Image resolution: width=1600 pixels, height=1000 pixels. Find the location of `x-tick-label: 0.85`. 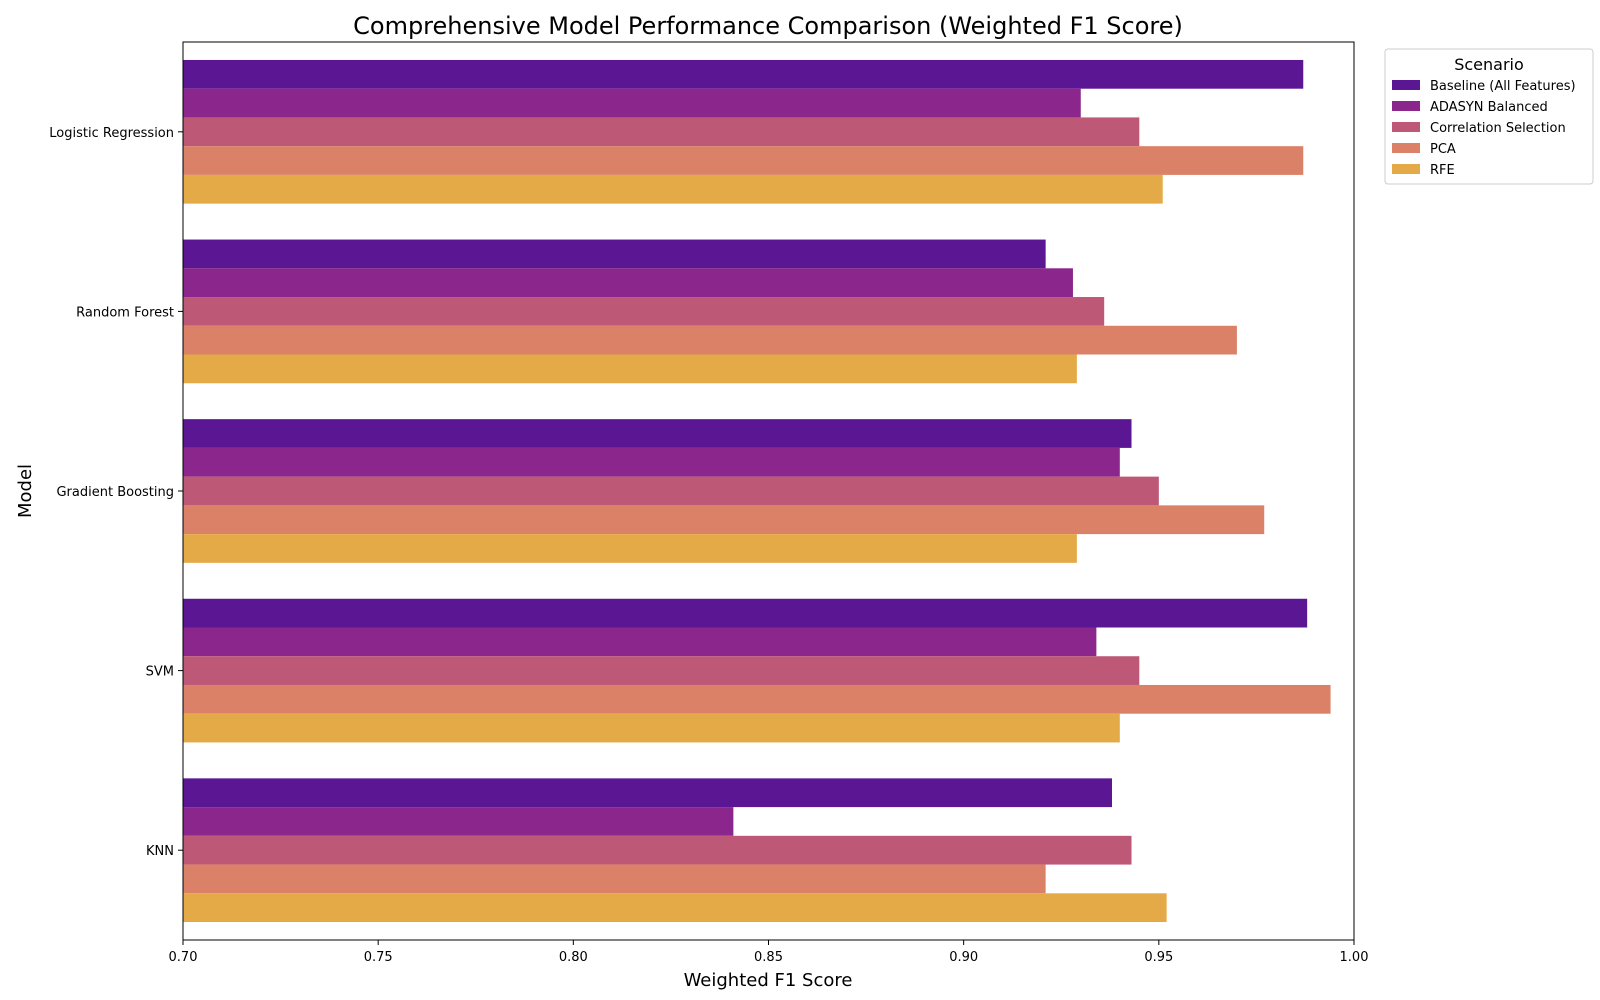

x-tick-label: 0.85 is located at coordinates (768, 957).